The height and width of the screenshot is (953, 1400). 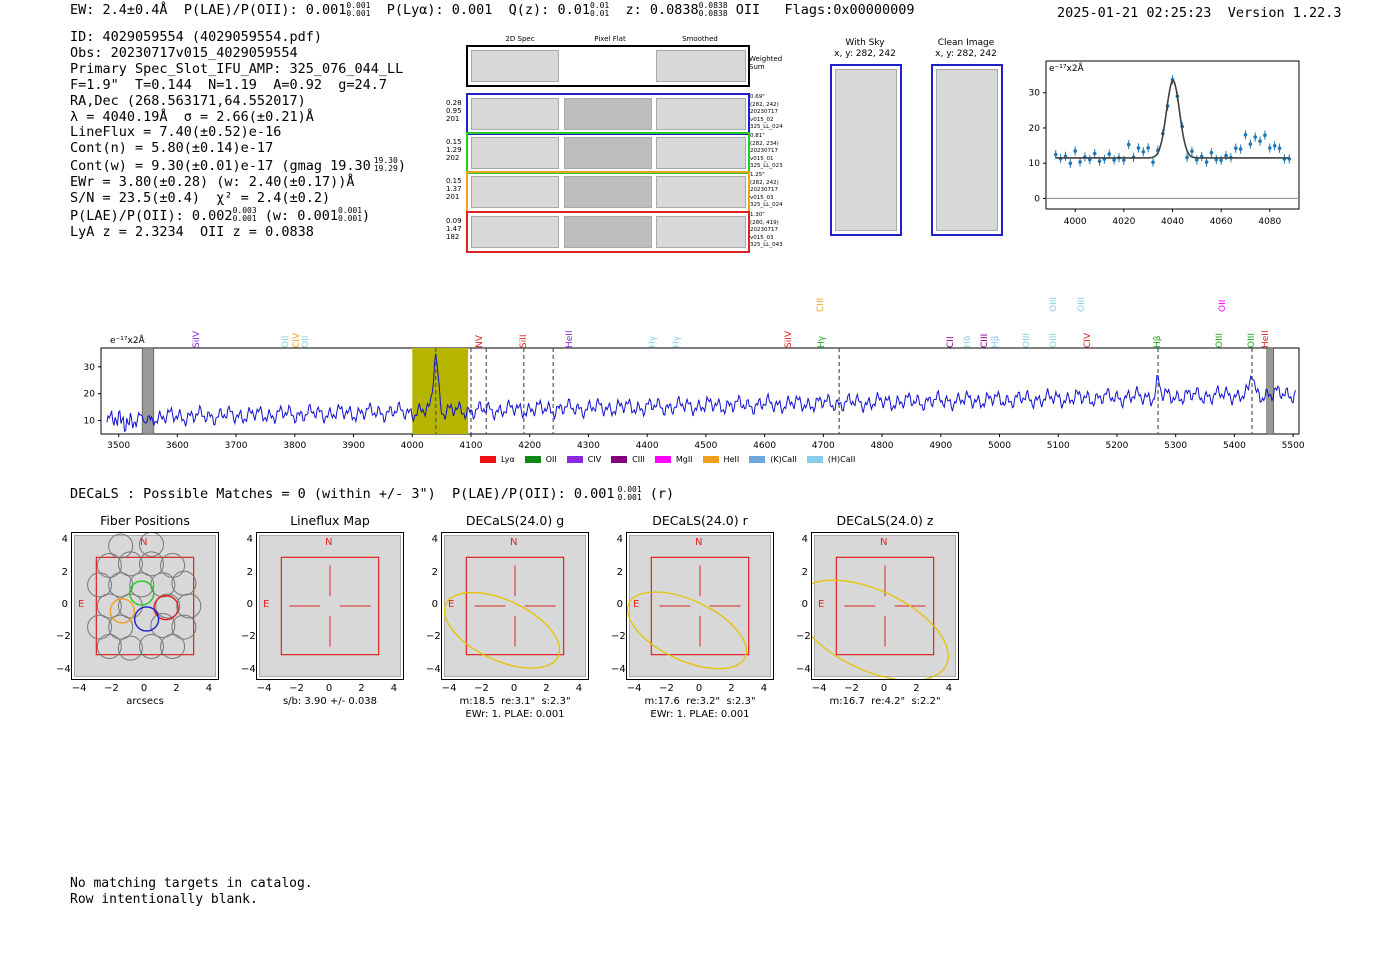 I want to click on panel-caption: m:18.5 re:3.1" s:2.3", so click(x=515, y=701).